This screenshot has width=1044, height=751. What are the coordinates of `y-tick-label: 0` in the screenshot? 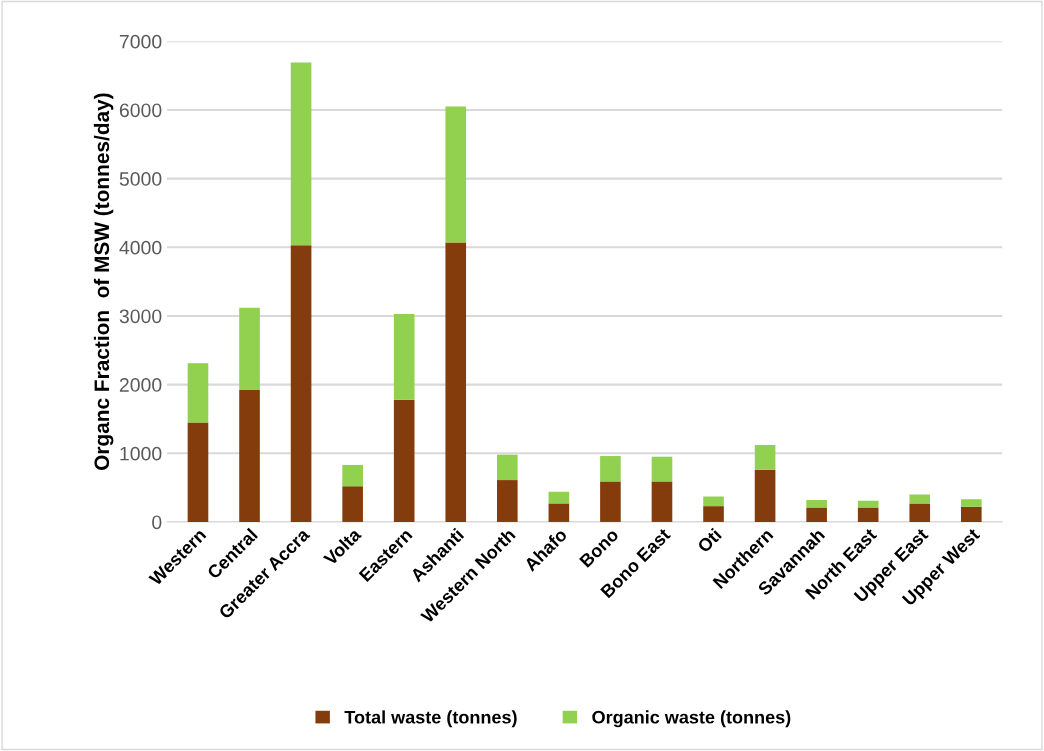 It's located at (157, 522).